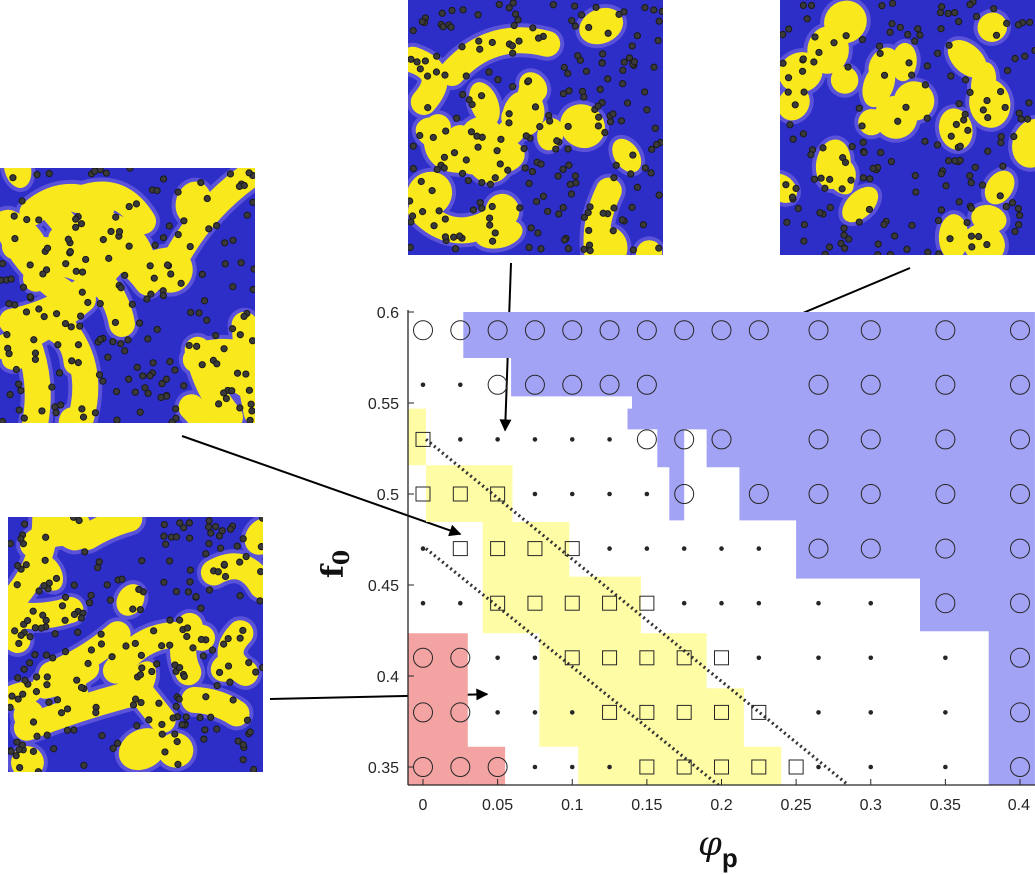 This screenshot has height=875, width=1035. What do you see at coordinates (572, 805) in the screenshot?
I see `x-tick-label: 0.1` at bounding box center [572, 805].